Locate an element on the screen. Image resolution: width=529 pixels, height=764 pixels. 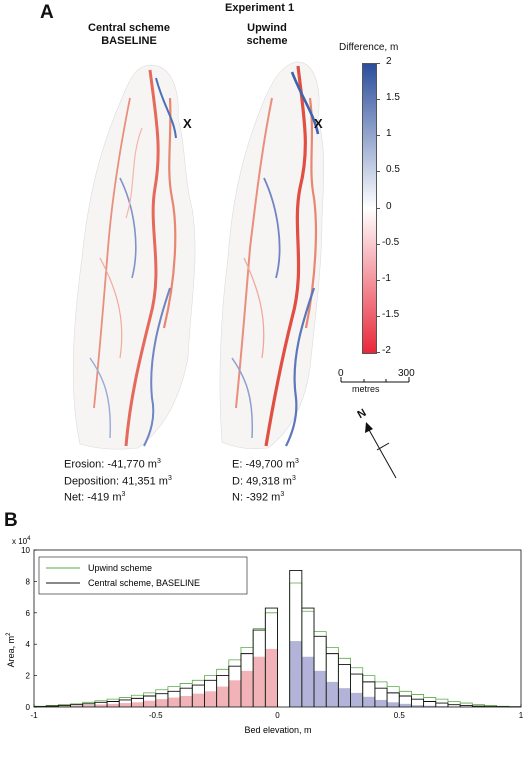
x-tick-label: -0.5 is located at coordinates (156, 715).